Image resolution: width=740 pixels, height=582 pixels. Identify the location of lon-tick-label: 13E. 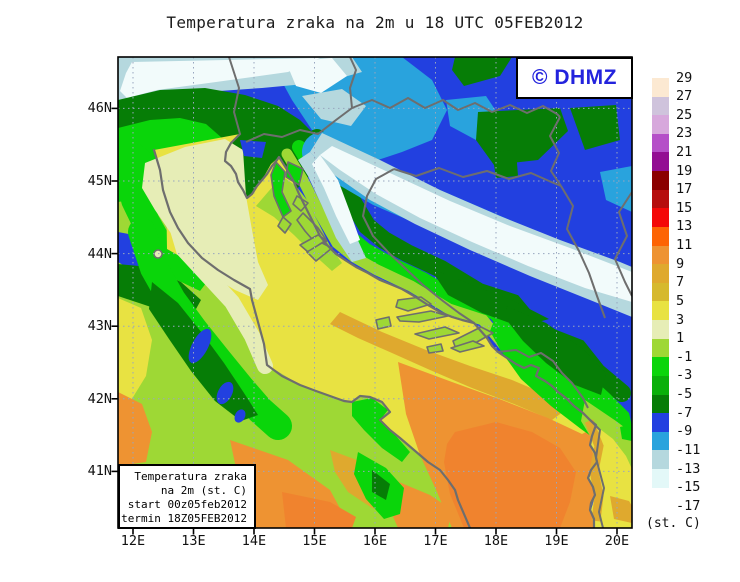
(193, 541).